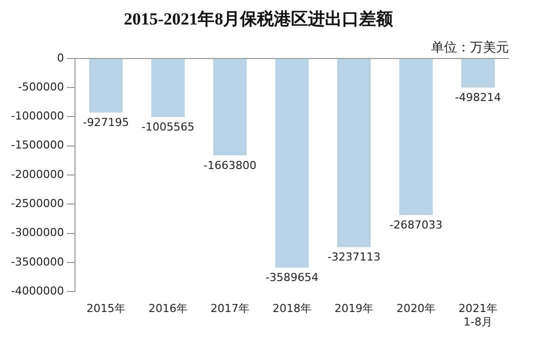  What do you see at coordinates (416, 309) in the screenshot?
I see `x-tick-label: 2020年` at bounding box center [416, 309].